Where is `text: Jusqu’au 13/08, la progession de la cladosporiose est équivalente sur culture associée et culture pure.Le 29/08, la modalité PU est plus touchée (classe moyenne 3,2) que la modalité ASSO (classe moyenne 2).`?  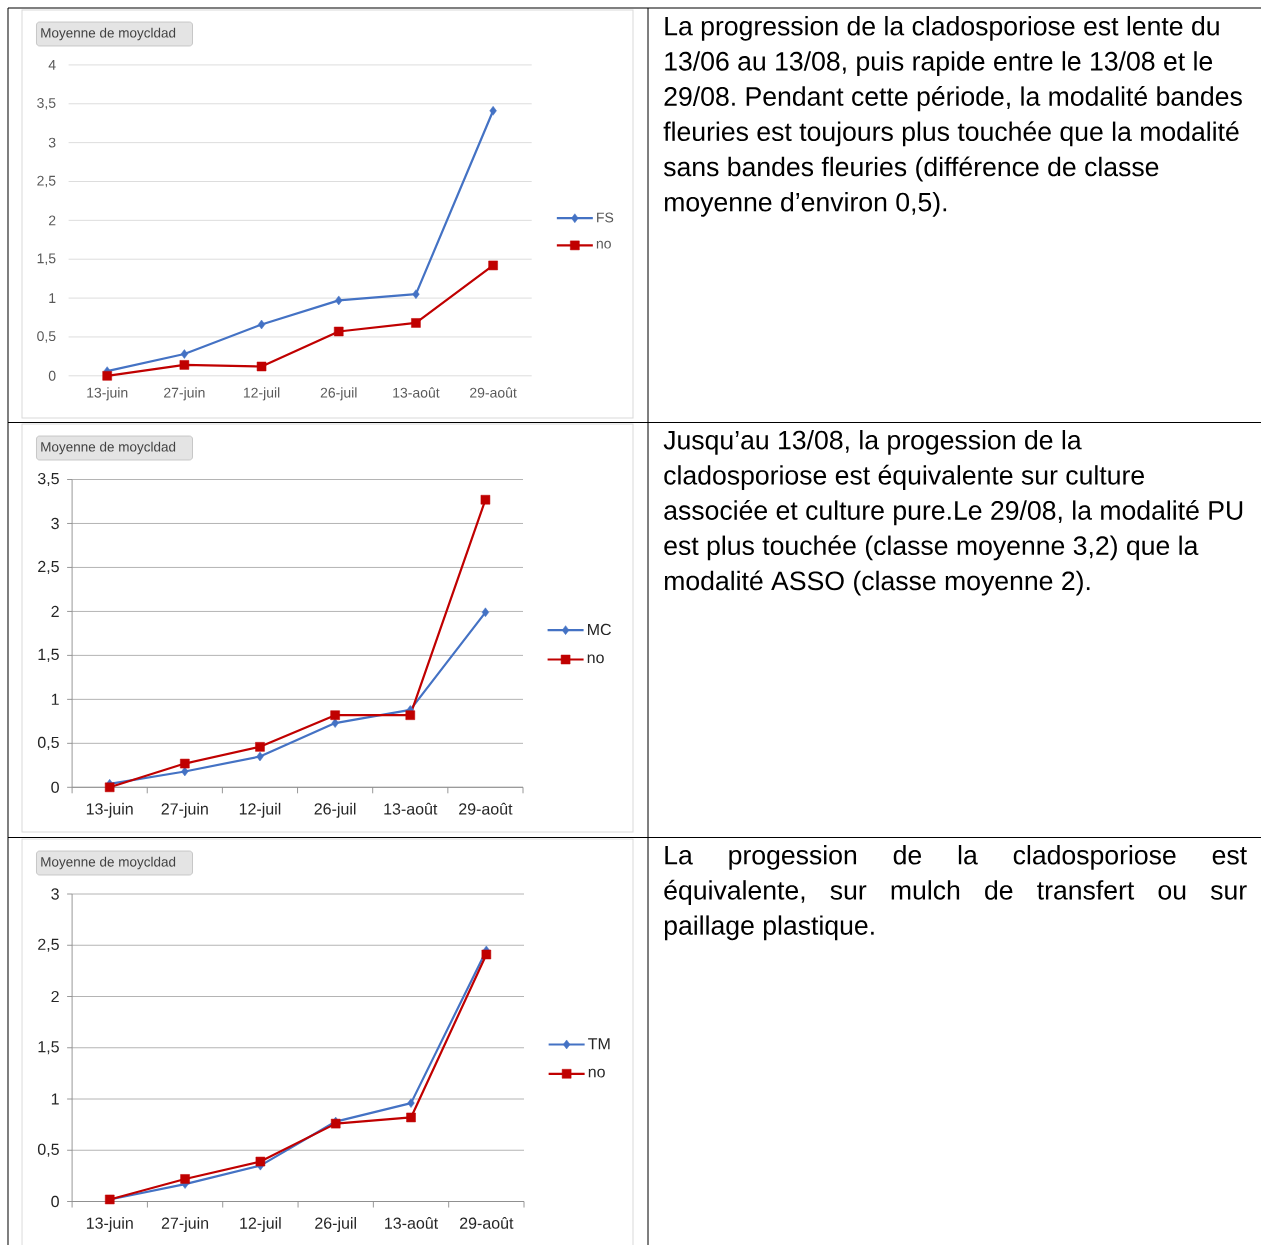
text: Jusqu’au 13/08, la progession de la cladosporiose est équivalente sur culture associée et culture pure.Le 29/08, la modalité PU est plus touchée (classe moyenne 3,2) que la modalité ASSO (classe moyenne 2). is located at coordinates (953, 512).